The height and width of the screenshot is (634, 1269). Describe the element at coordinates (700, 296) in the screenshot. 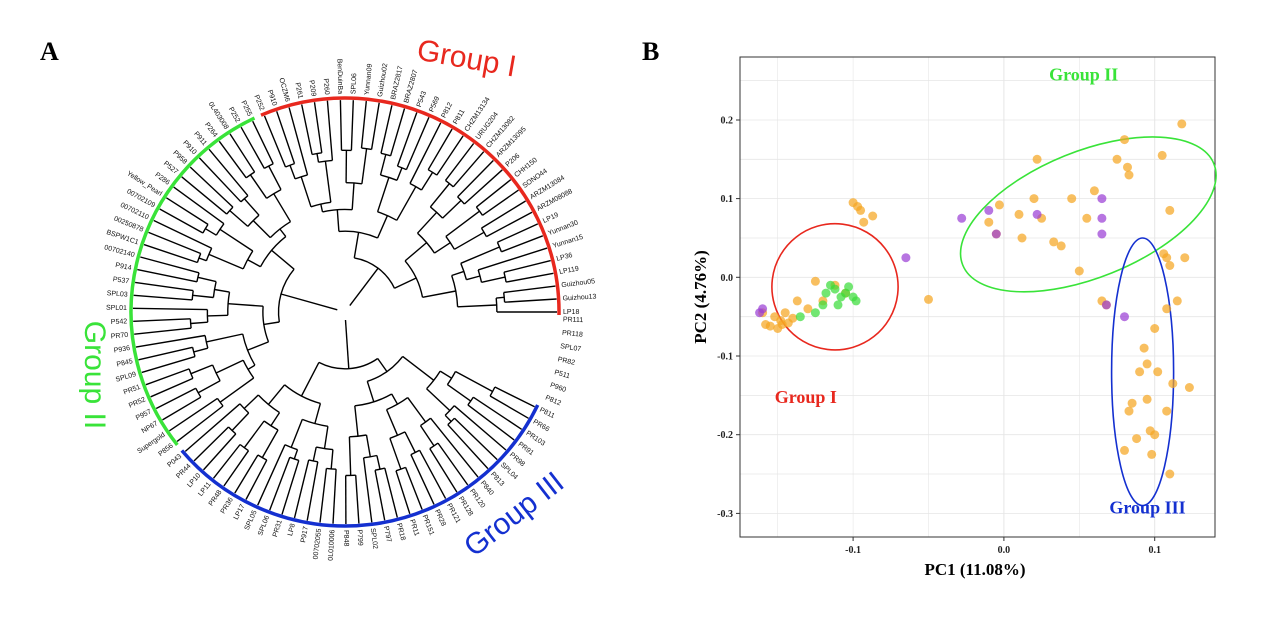

I see `y-axis-label: PC2 (4.76%)` at that location.